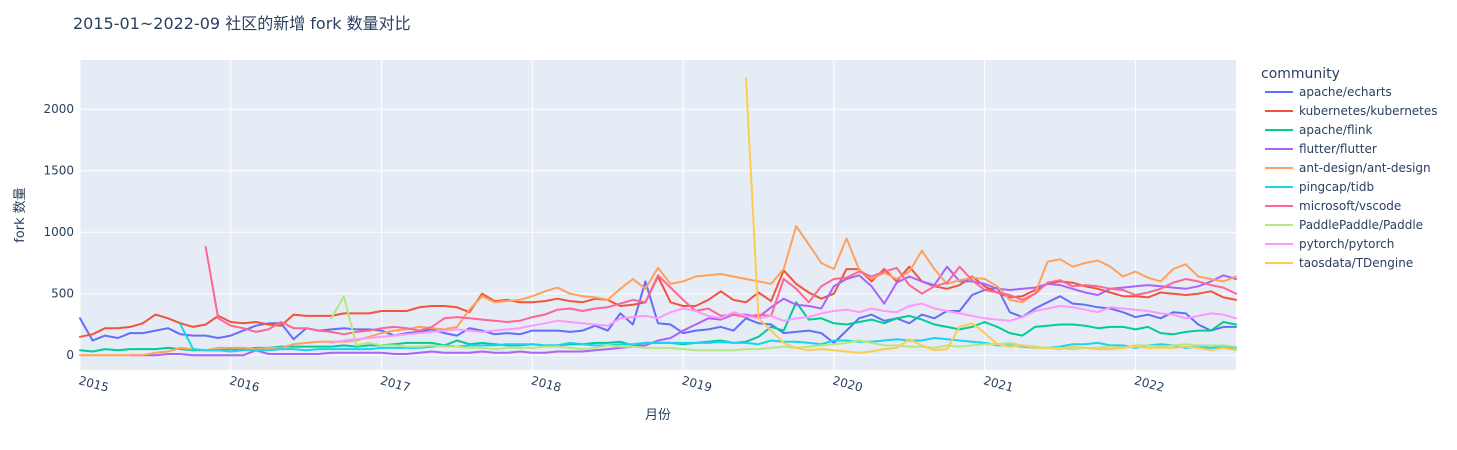  What do you see at coordinates (847, 383) in the screenshot?
I see `x-tick-label: 2020` at bounding box center [847, 383].